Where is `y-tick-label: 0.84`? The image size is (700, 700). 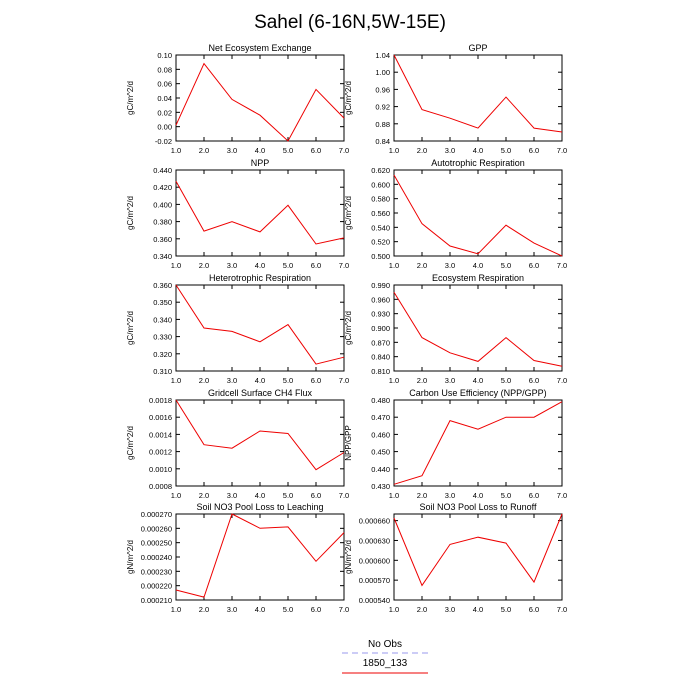 y-tick-label: 0.84 is located at coordinates (382, 141).